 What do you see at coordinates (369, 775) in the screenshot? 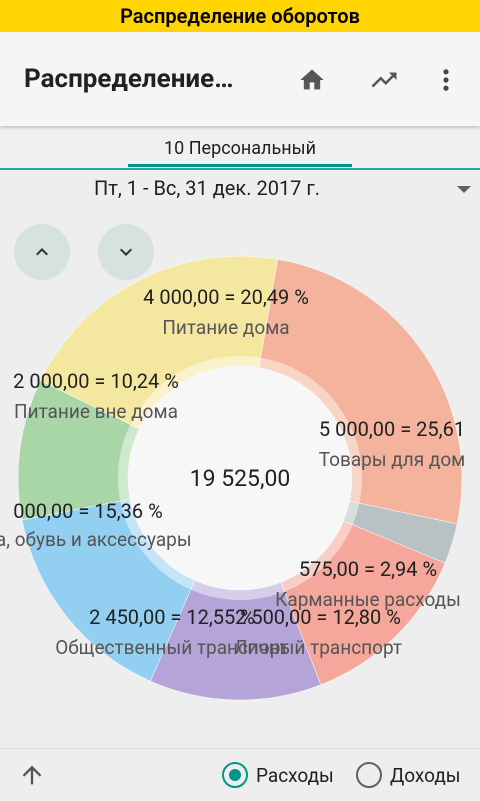
I see `radio-unchecked-icon` at bounding box center [369, 775].